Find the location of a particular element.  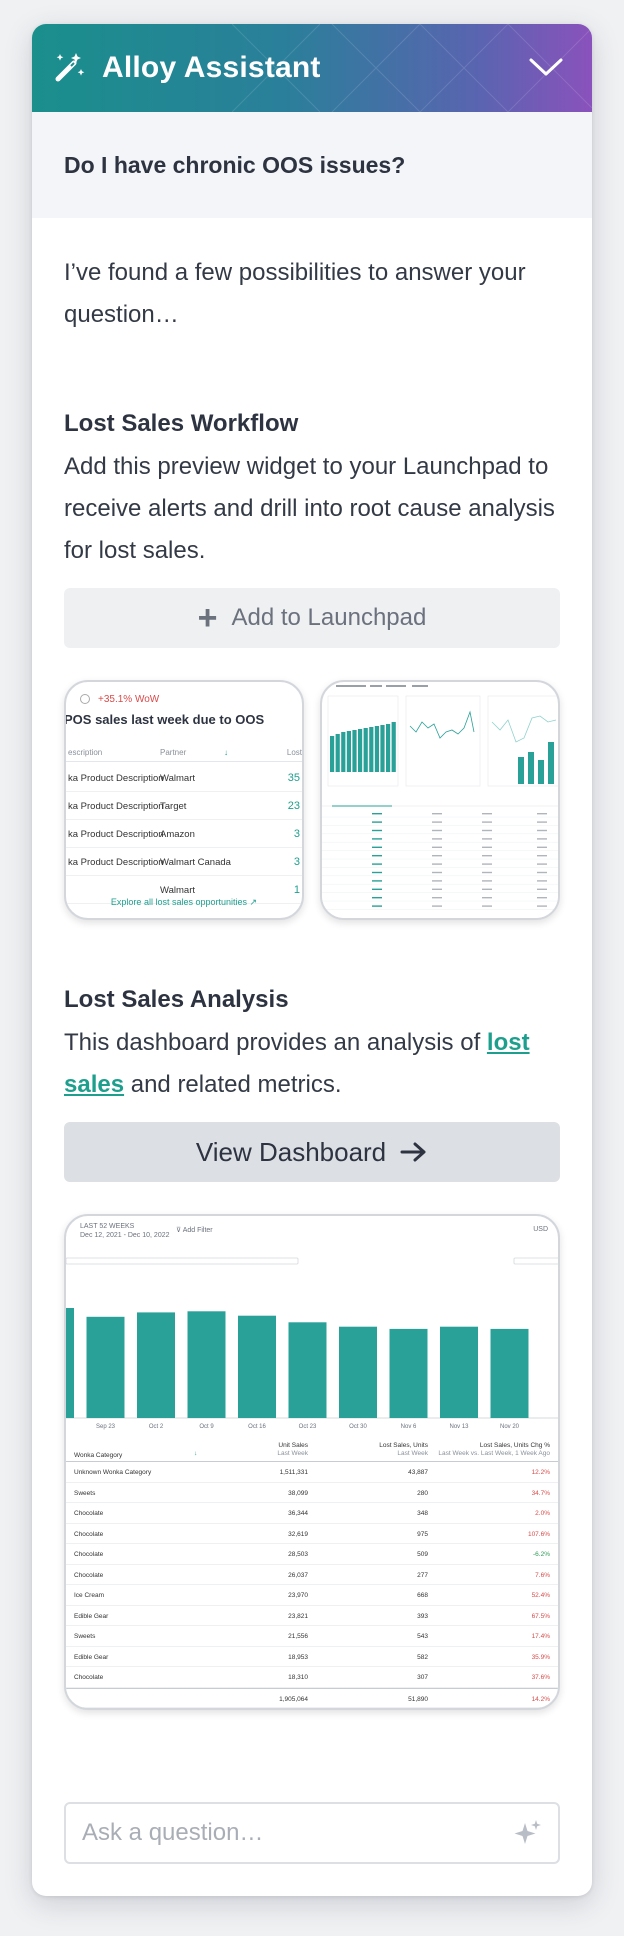

row-chg: 34.7% is located at coordinates (540, 1493).